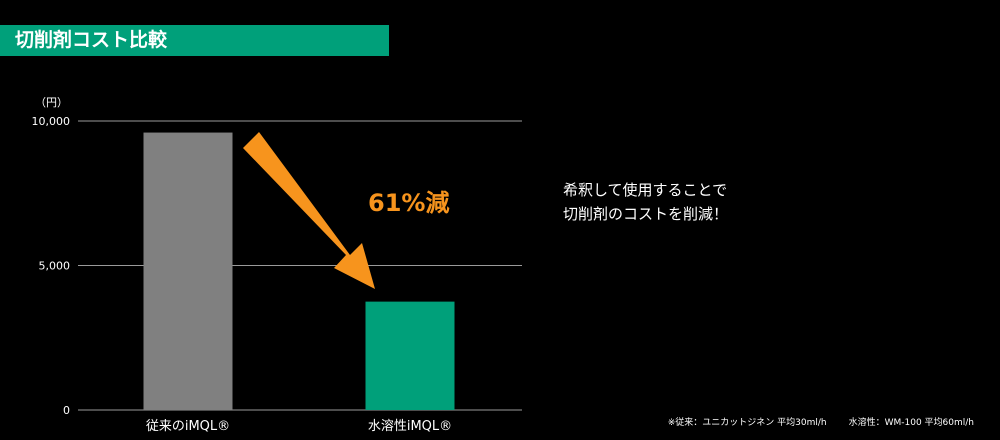 The height and width of the screenshot is (440, 1000). I want to click on side-message-line-1: 希釈して使用することで, so click(645, 190).